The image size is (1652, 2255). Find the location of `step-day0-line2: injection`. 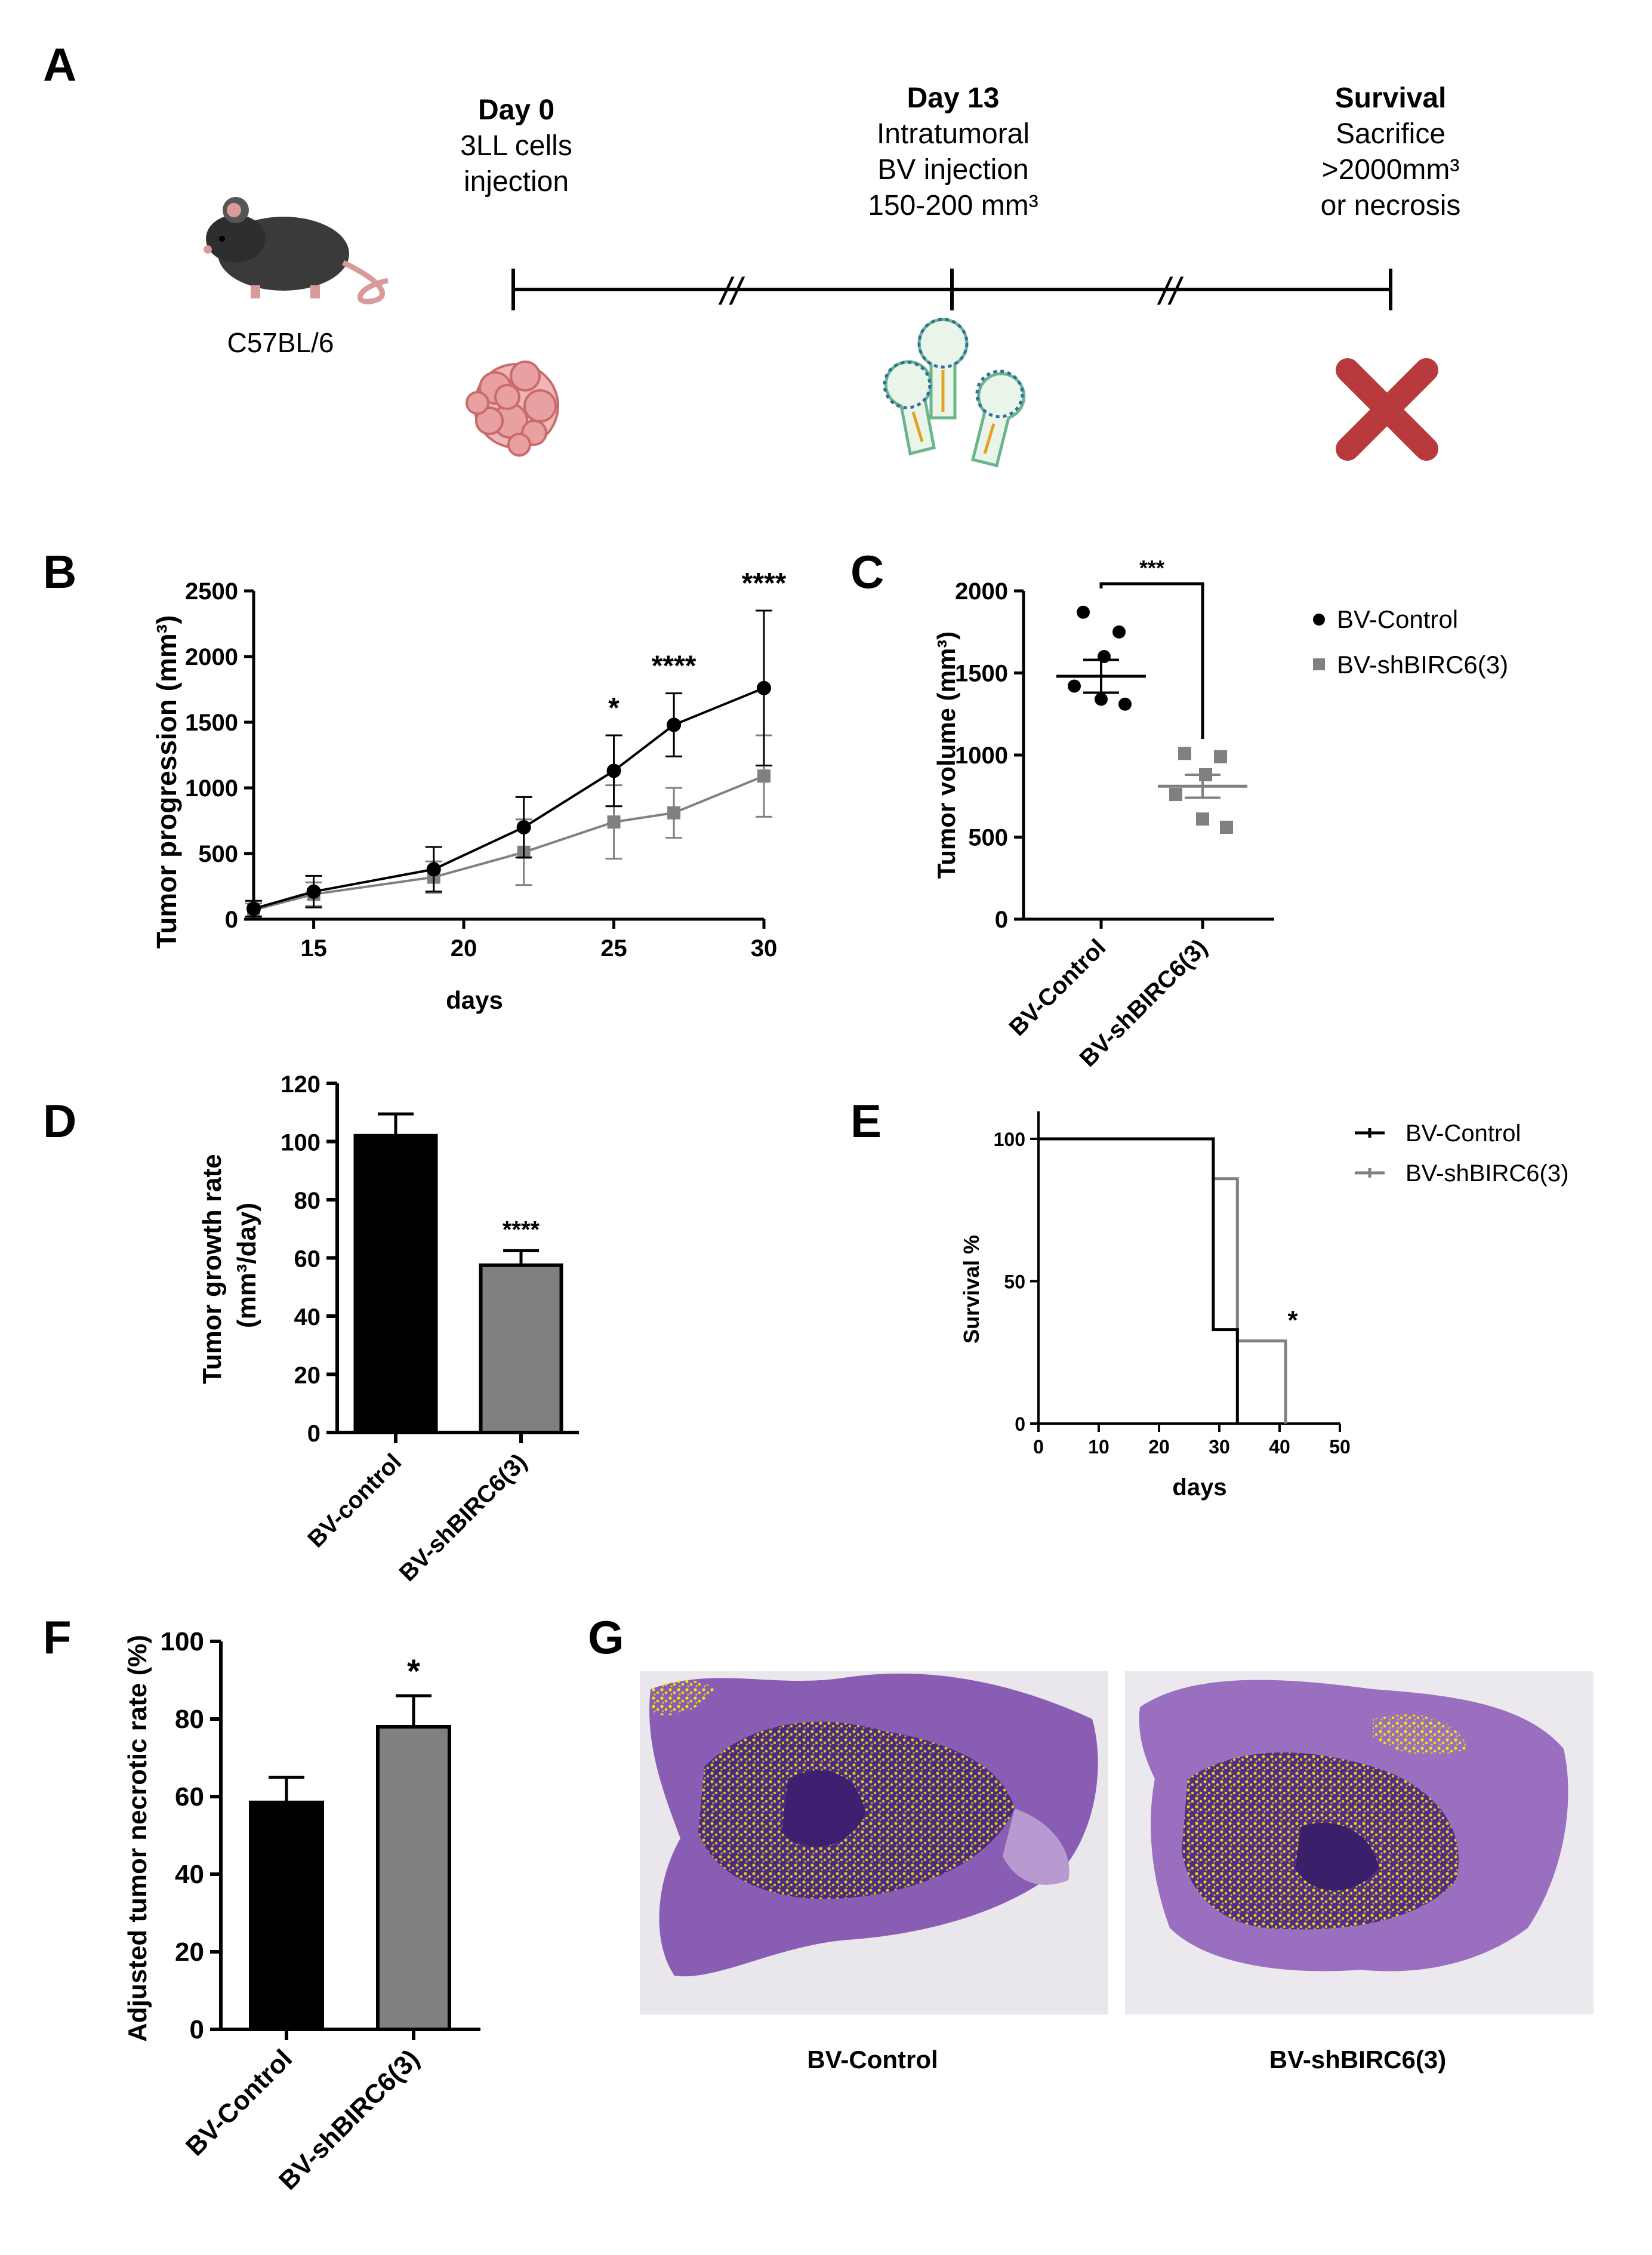

step-day0-line2: injection is located at coordinates (516, 182).